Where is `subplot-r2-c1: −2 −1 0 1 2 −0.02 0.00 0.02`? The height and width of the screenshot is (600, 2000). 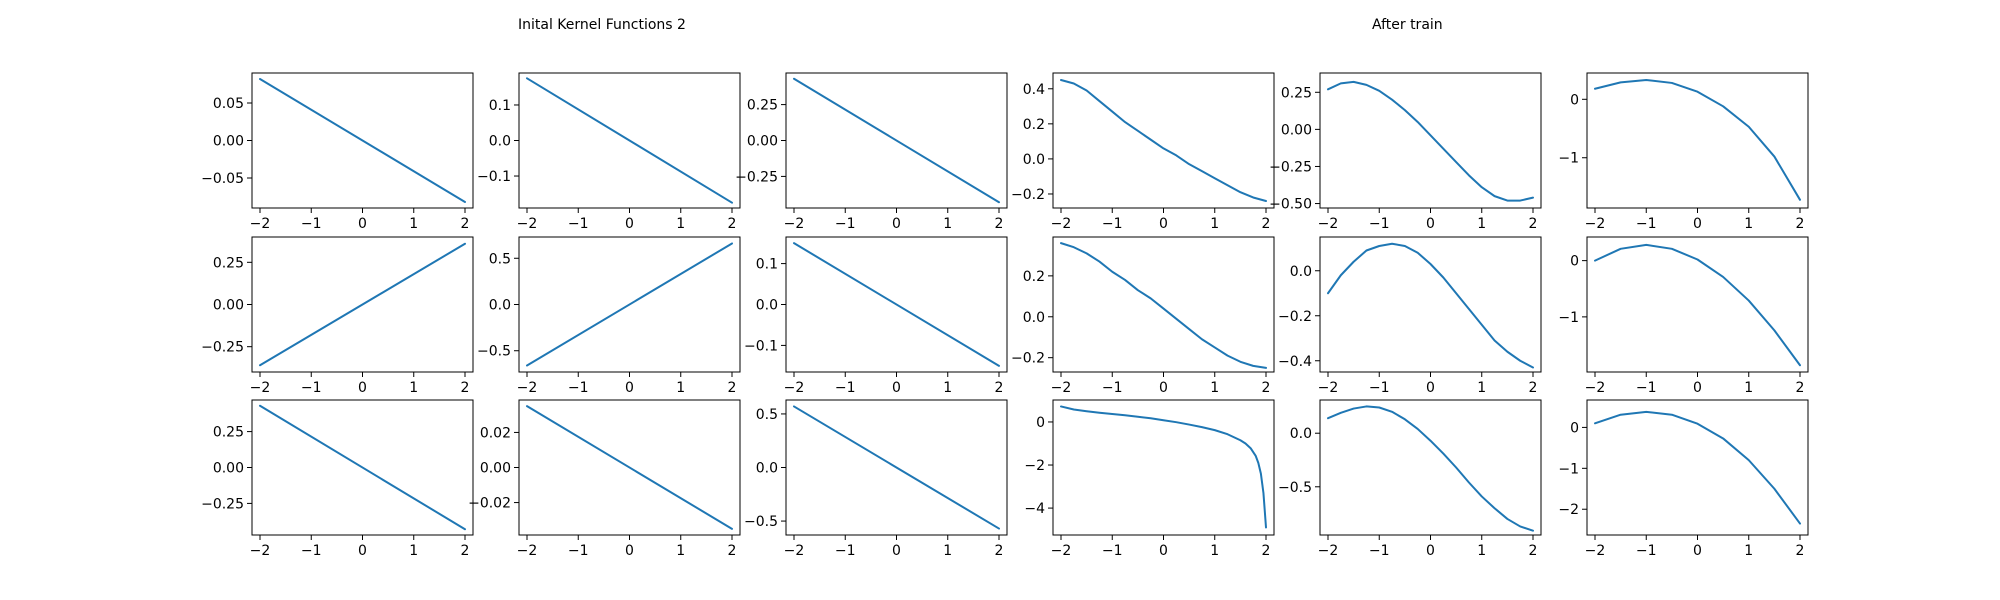 subplot-r2-c1: −2 −1 0 1 2 −0.02 0.00 0.02 is located at coordinates (604, 479).